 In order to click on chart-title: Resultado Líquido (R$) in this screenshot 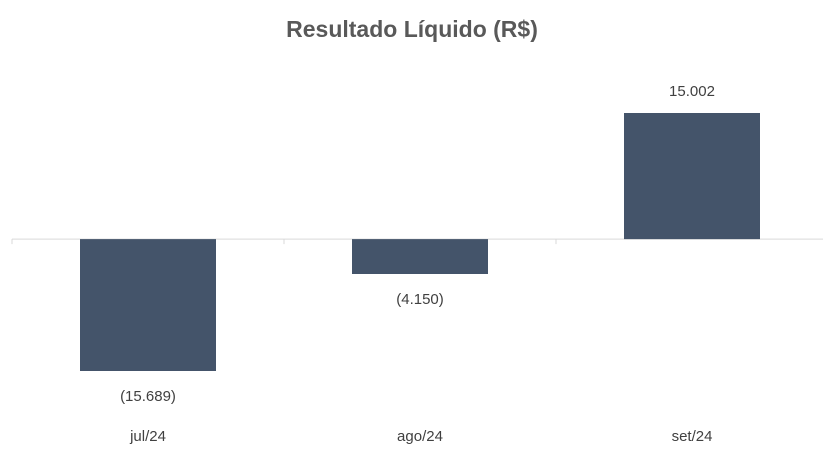, I will do `click(412, 29)`.